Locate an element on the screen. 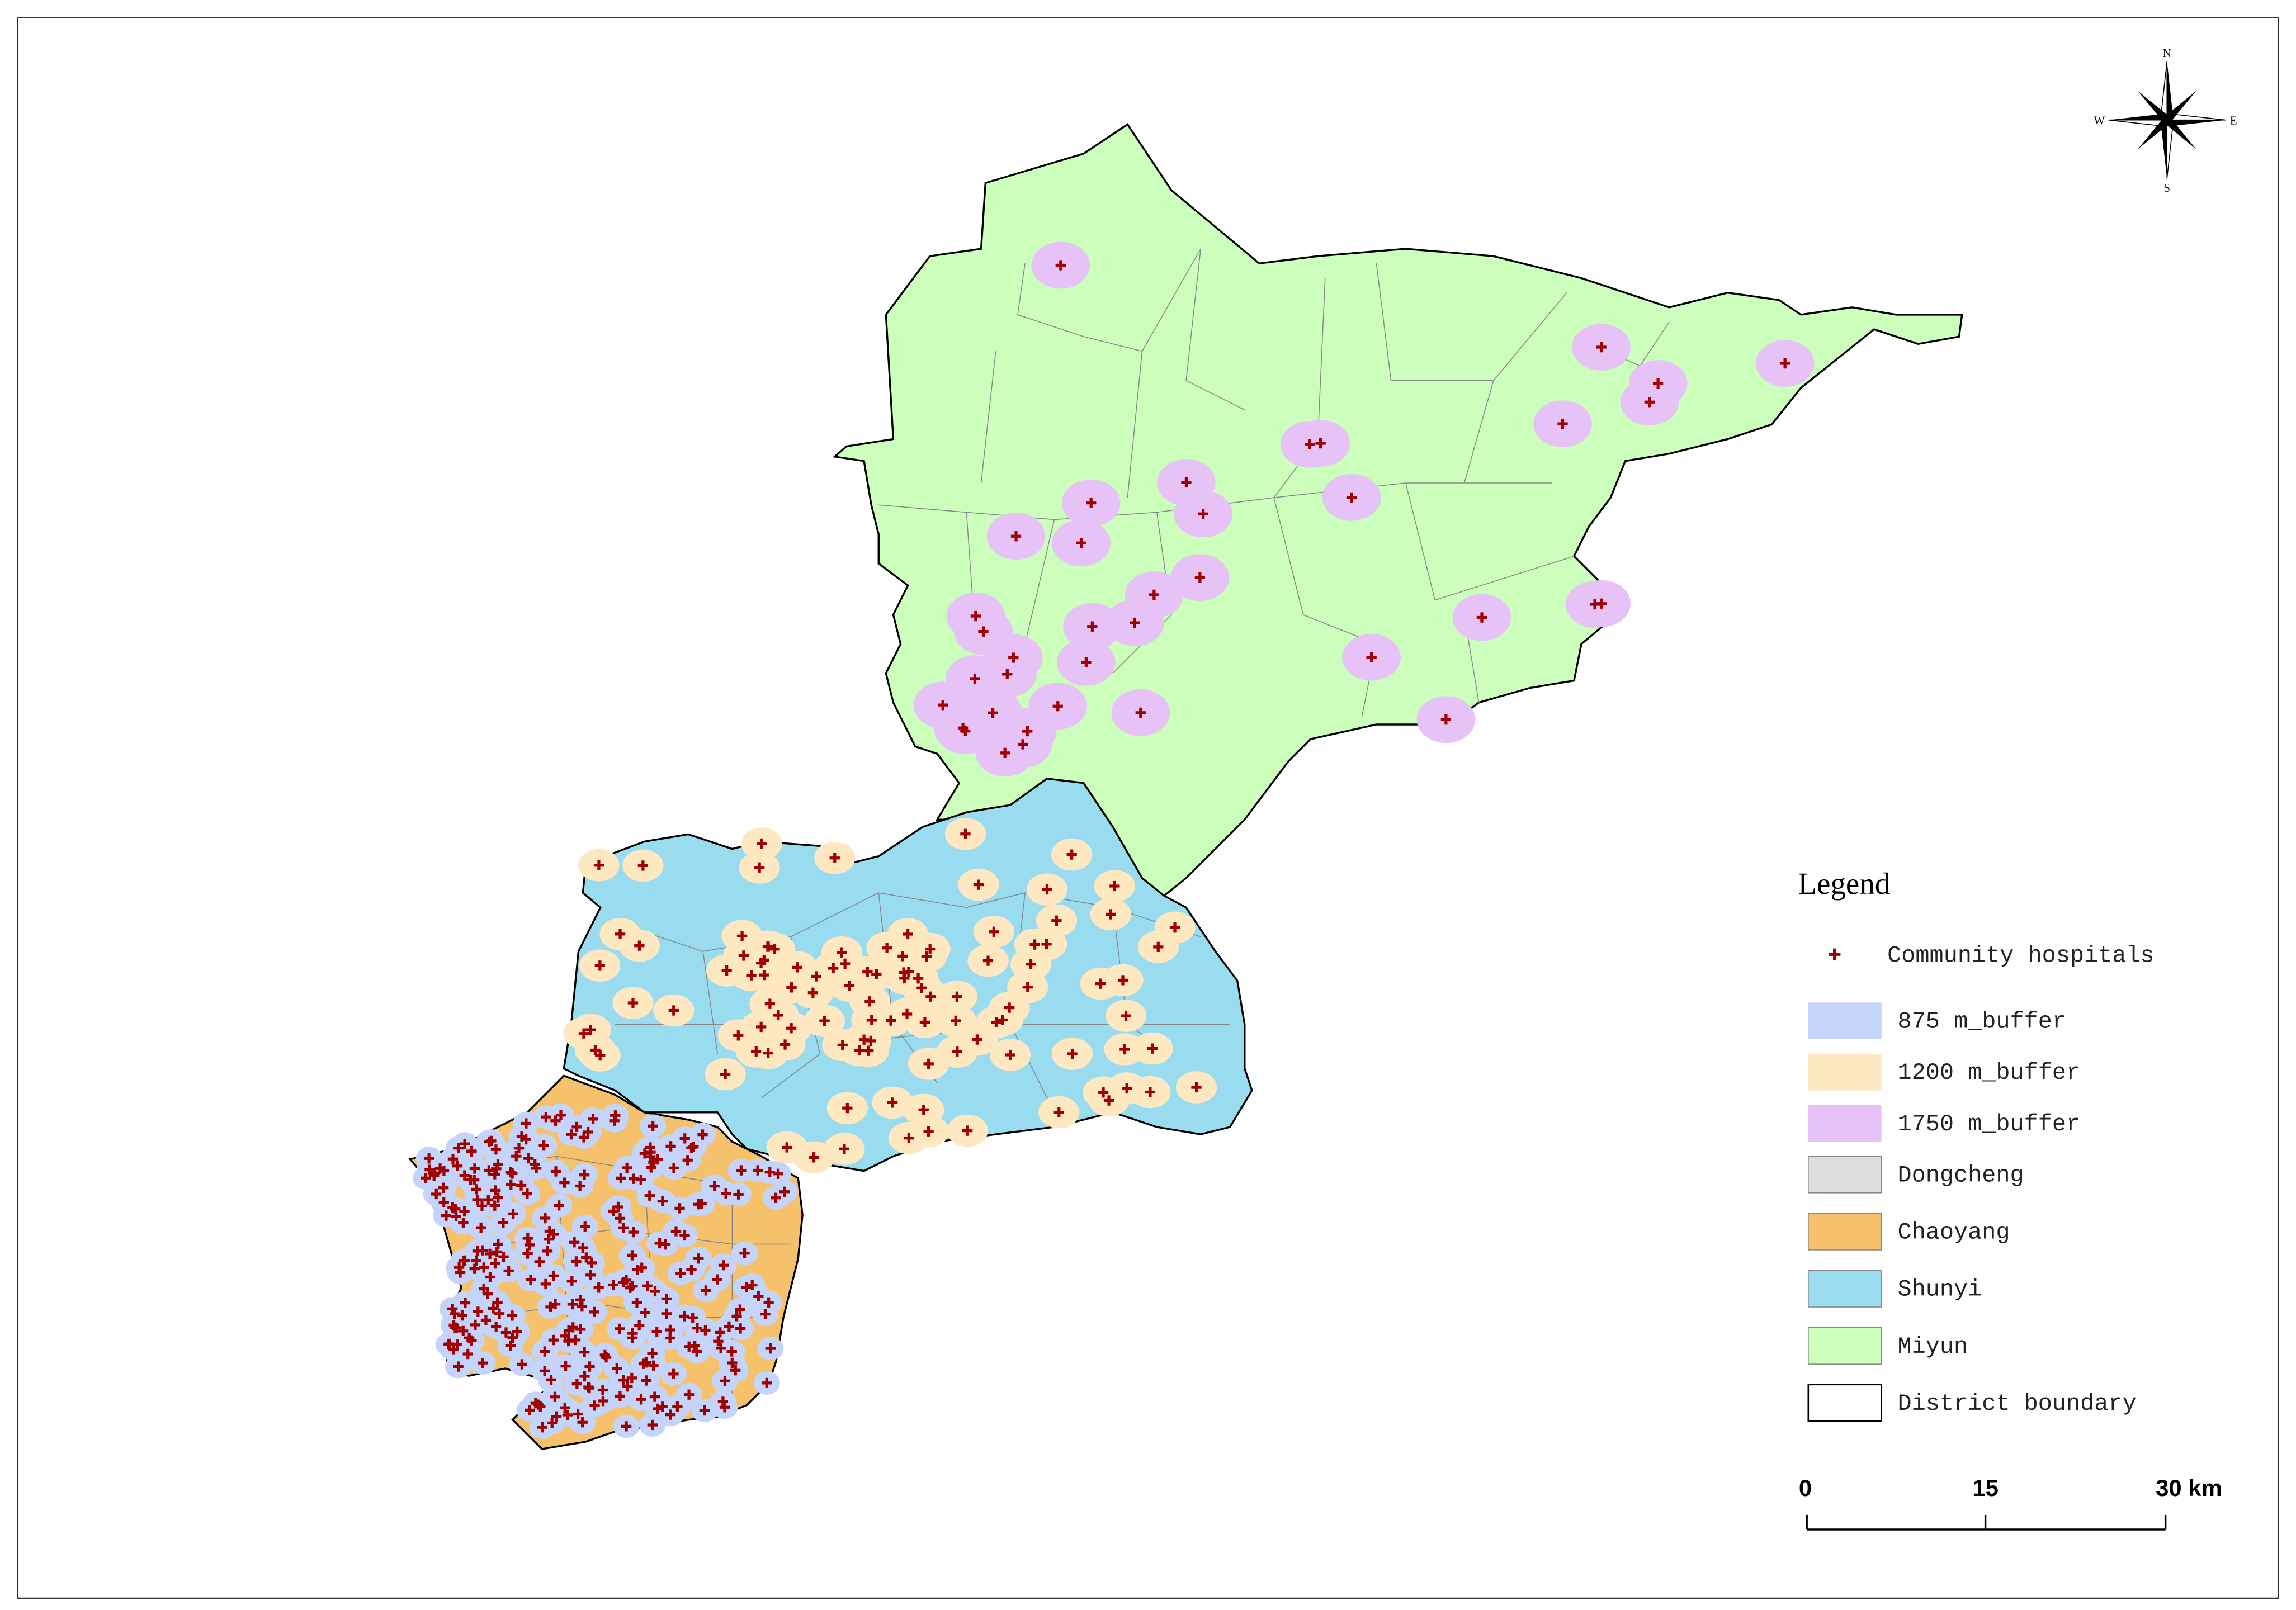 Image resolution: width=2296 pixels, height=1610 pixels. legend-label: 1200 m_buffer is located at coordinates (1989, 1072).